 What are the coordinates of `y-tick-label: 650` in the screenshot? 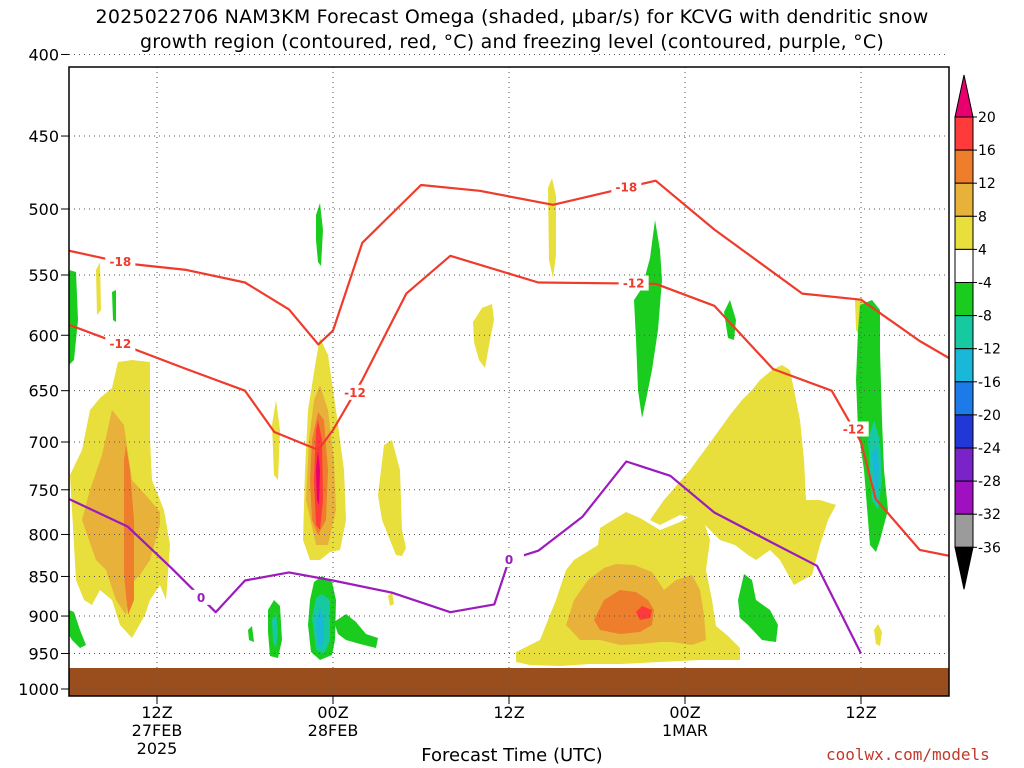 It's located at (43, 391).